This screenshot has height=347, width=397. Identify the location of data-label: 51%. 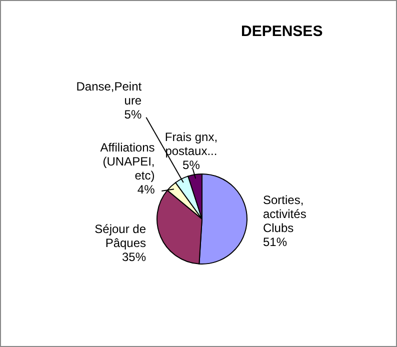
(275, 241).